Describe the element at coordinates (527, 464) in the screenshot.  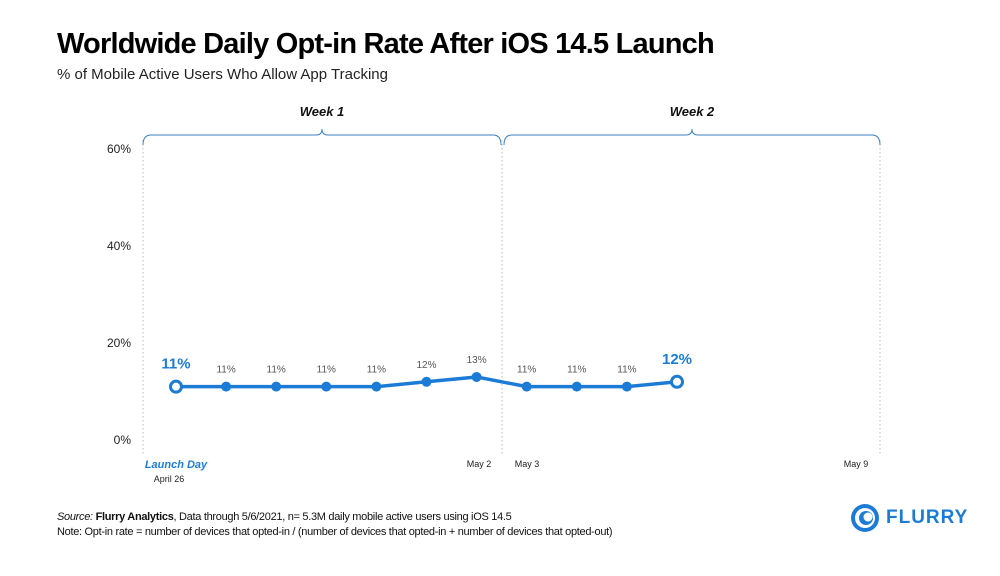
I see `x-tick-label: May 3` at that location.